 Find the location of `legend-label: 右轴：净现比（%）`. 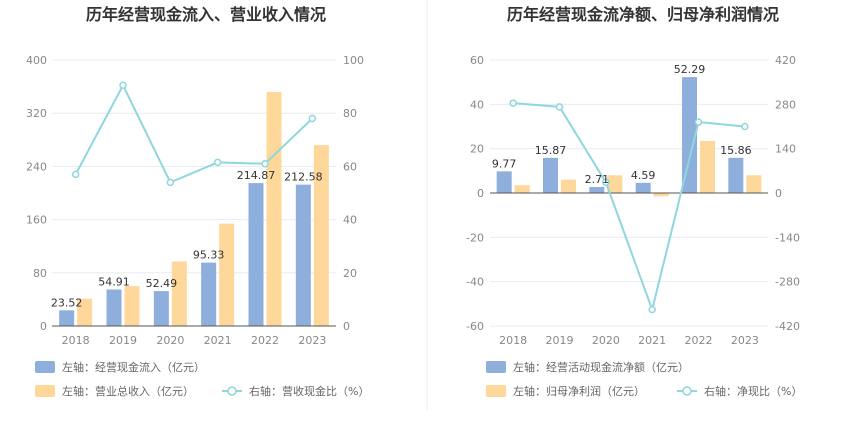

legend-label: 右轴：净现比（%） is located at coordinates (753, 391).